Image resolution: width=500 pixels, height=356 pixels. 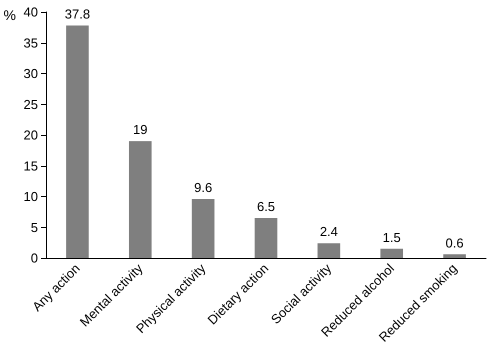 What do you see at coordinates (31, 12) in the screenshot?
I see `y-tick-label: 40` at bounding box center [31, 12].